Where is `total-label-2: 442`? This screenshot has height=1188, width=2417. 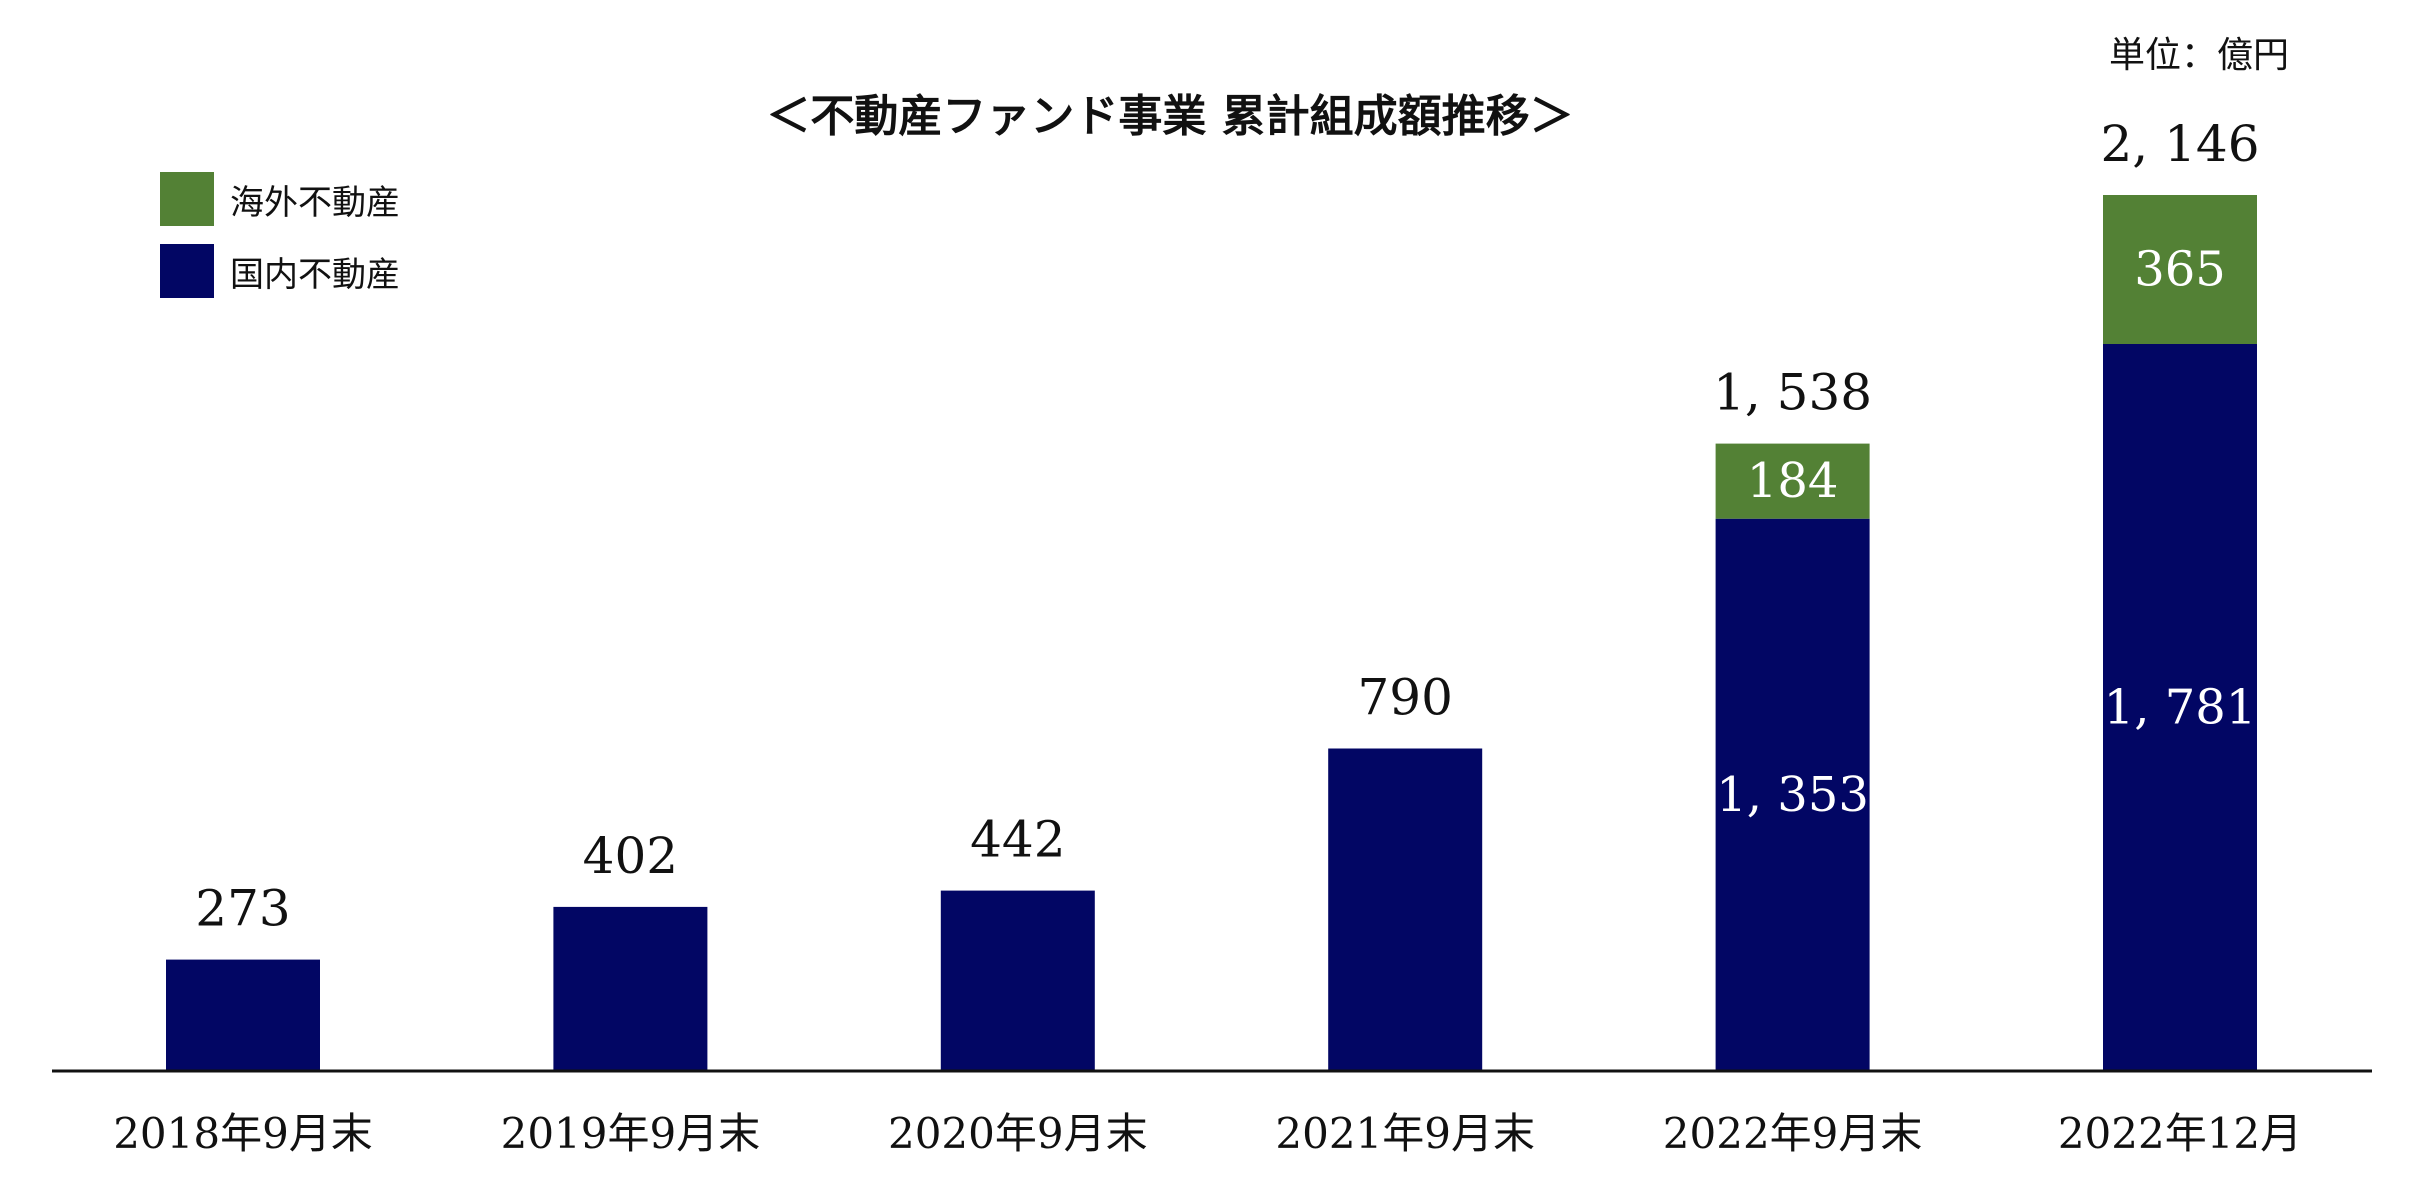
total-label-2: 442 is located at coordinates (1017, 840).